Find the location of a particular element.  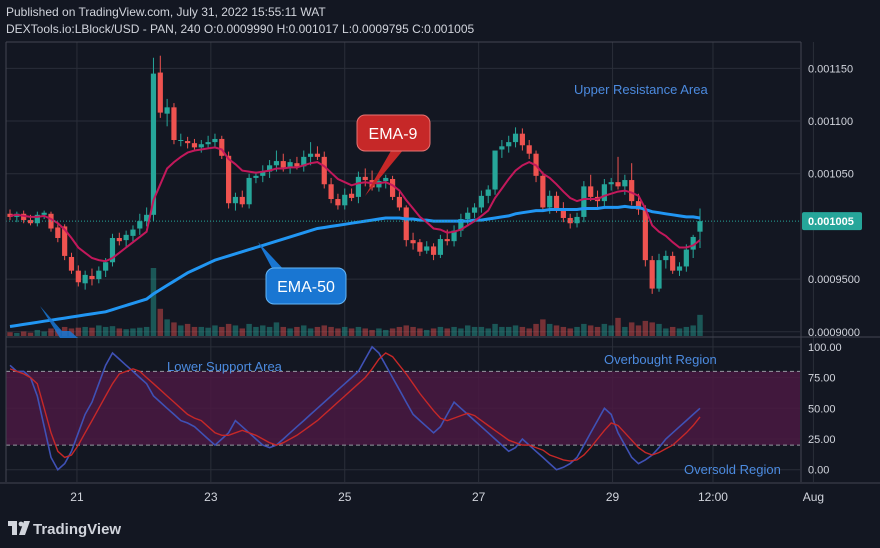

oscillator-axis: 100.00 75.00 50.00 25.00 0.00 is located at coordinates (825, 409).